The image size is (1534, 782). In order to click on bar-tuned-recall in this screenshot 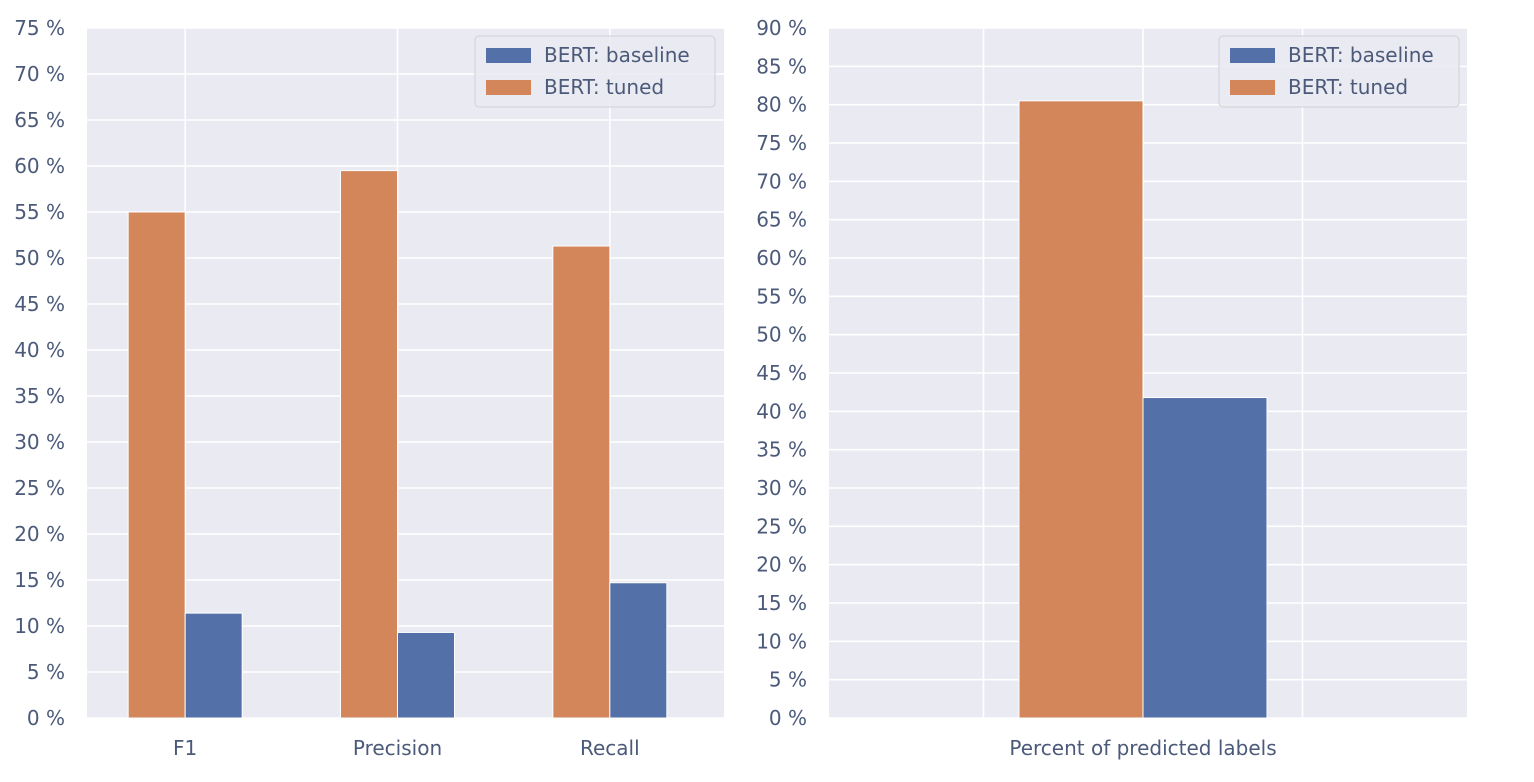, I will do `click(581, 482)`.